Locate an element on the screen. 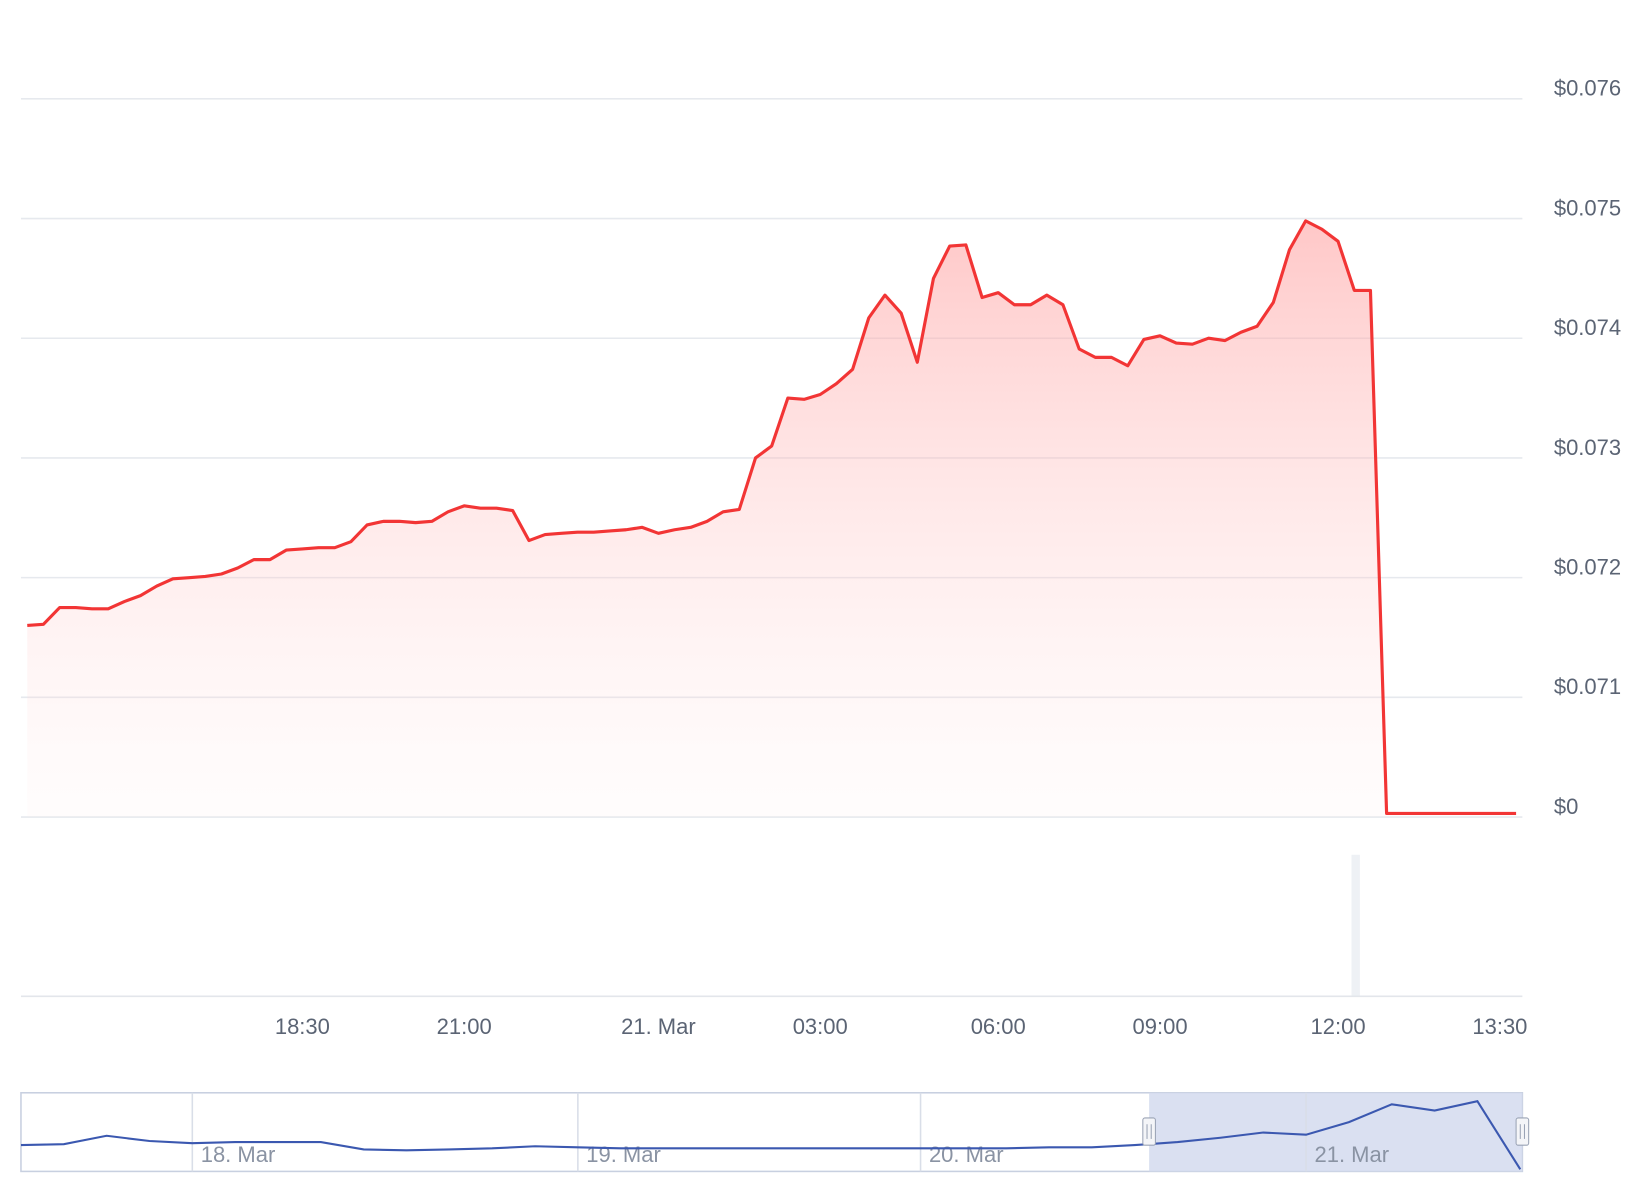 This screenshot has height=1200, width=1644. x-tick-label: 12:00 is located at coordinates (1338, 1026).